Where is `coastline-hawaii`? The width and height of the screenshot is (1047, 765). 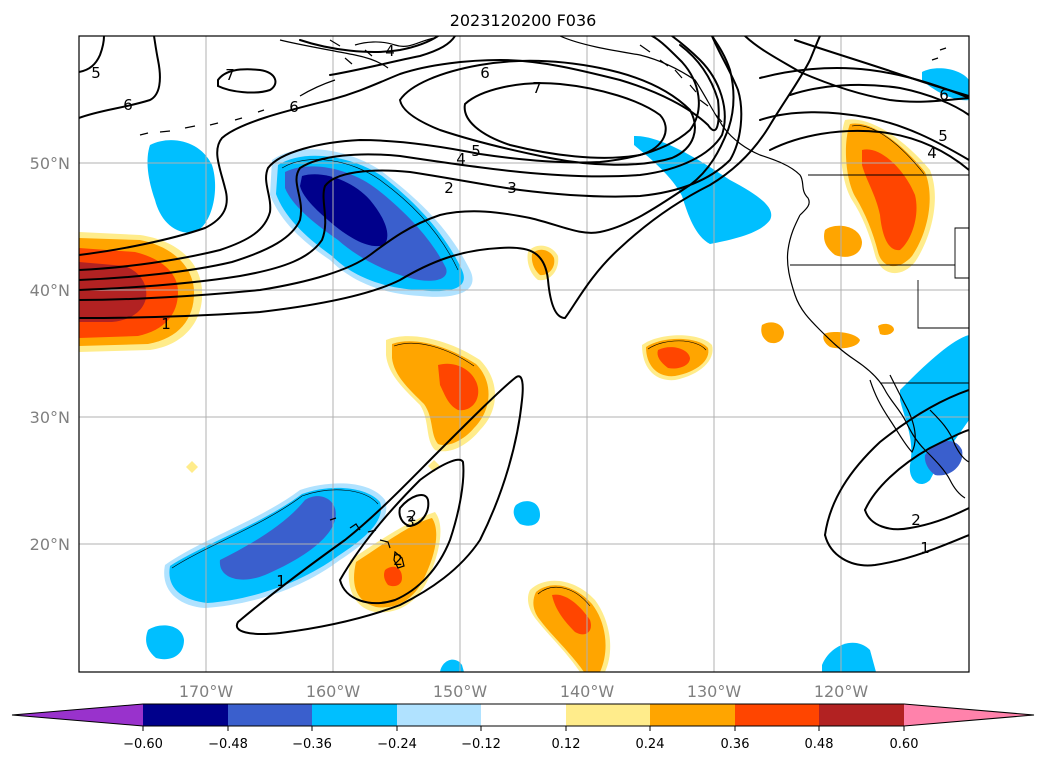
coastline-hawaii is located at coordinates (367, 543).